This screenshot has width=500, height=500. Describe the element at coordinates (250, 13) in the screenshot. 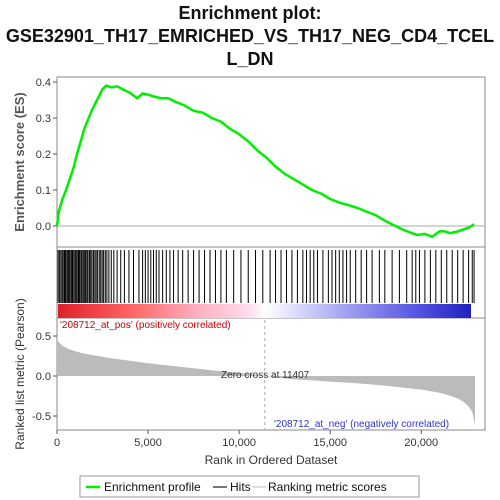

I see `title-line-1: Enrichment plot:` at that location.